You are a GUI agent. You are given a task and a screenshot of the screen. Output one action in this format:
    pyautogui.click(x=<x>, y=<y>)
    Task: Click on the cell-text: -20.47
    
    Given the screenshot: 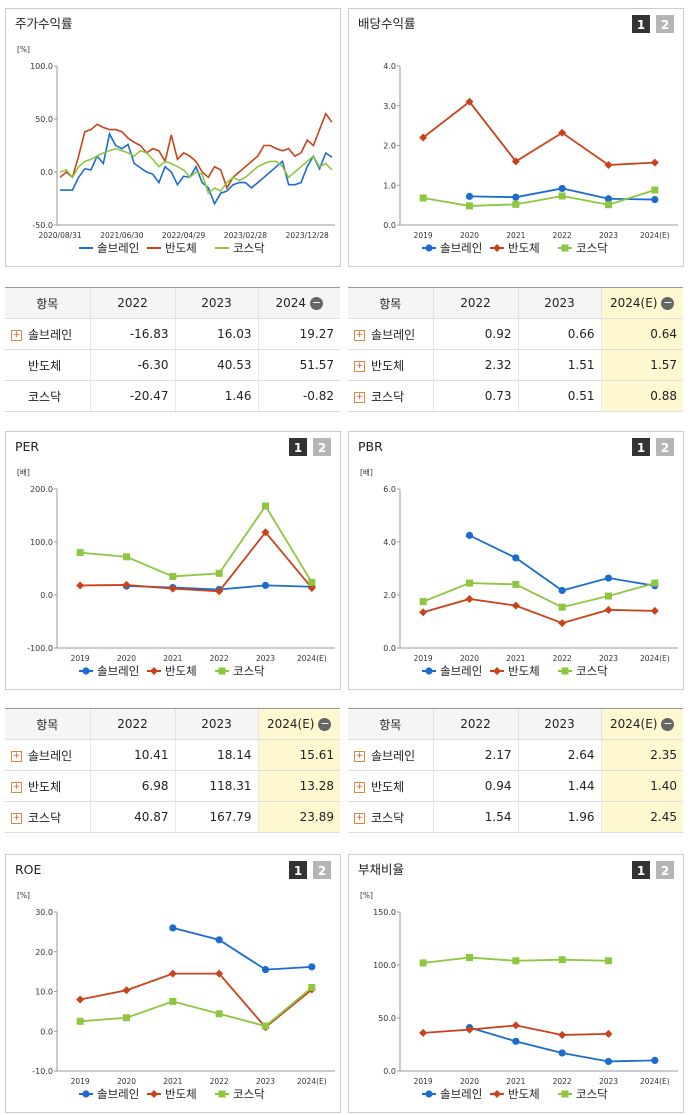 What is the action you would take?
    pyautogui.click(x=149, y=396)
    